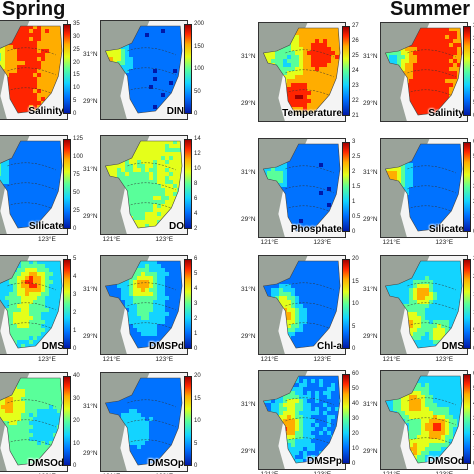  What do you see at coordinates (467, 419) in the screenshot?
I see `colorbar-summer-dmsod` at bounding box center [467, 419].